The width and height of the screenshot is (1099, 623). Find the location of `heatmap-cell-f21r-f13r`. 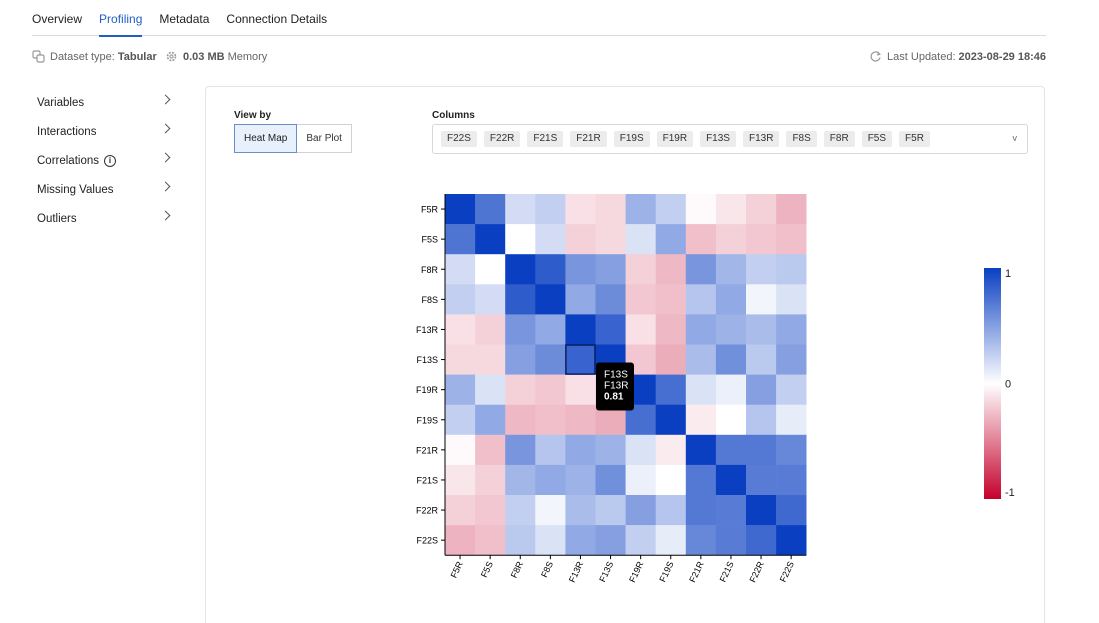

heatmap-cell-f21r-f13r is located at coordinates (580, 450).